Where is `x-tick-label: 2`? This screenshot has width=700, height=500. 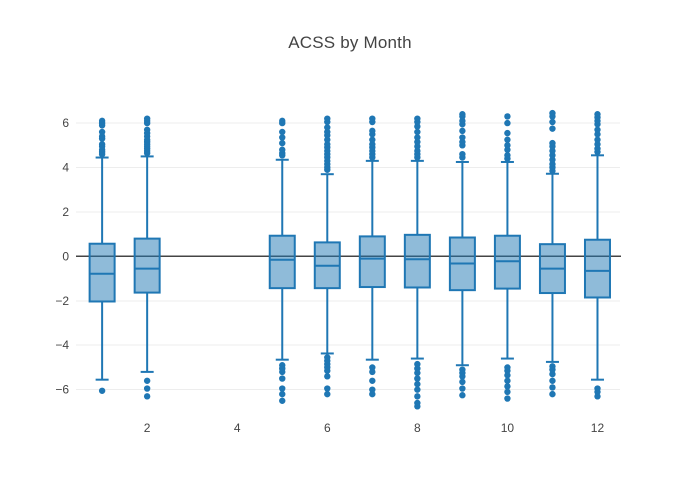 x-tick-label: 2 is located at coordinates (147, 428).